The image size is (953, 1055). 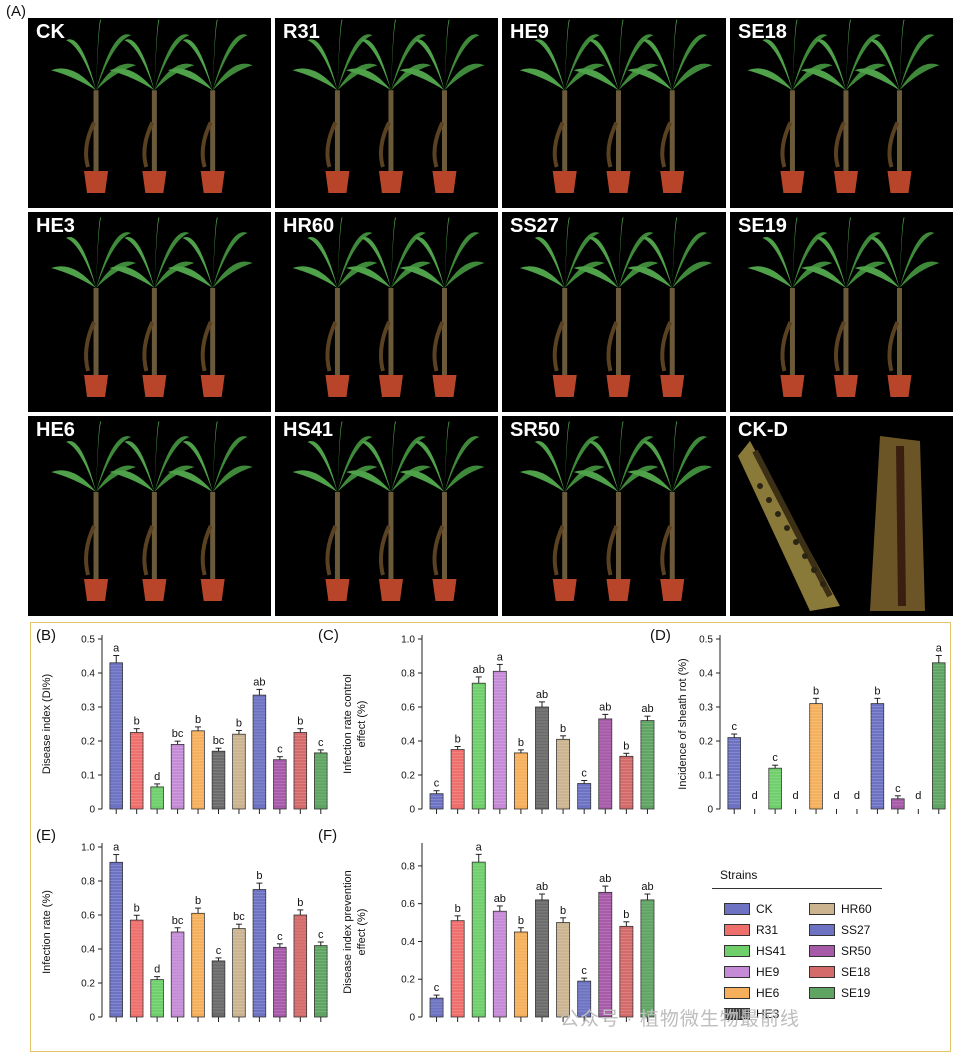 I want to click on y-tick-label: 0, so click(x=92, y=810).